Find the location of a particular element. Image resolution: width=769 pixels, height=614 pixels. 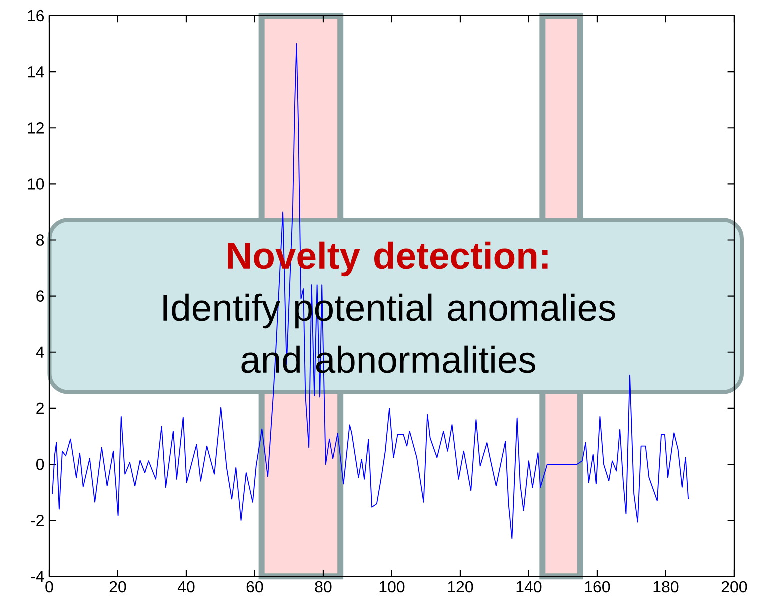

x-tick-label: 0 is located at coordinates (50, 587).